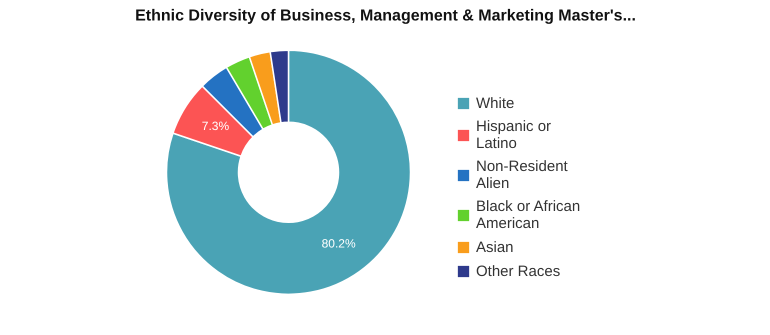  What do you see at coordinates (339, 243) in the screenshot?
I see `data-label: 80.2%` at bounding box center [339, 243].